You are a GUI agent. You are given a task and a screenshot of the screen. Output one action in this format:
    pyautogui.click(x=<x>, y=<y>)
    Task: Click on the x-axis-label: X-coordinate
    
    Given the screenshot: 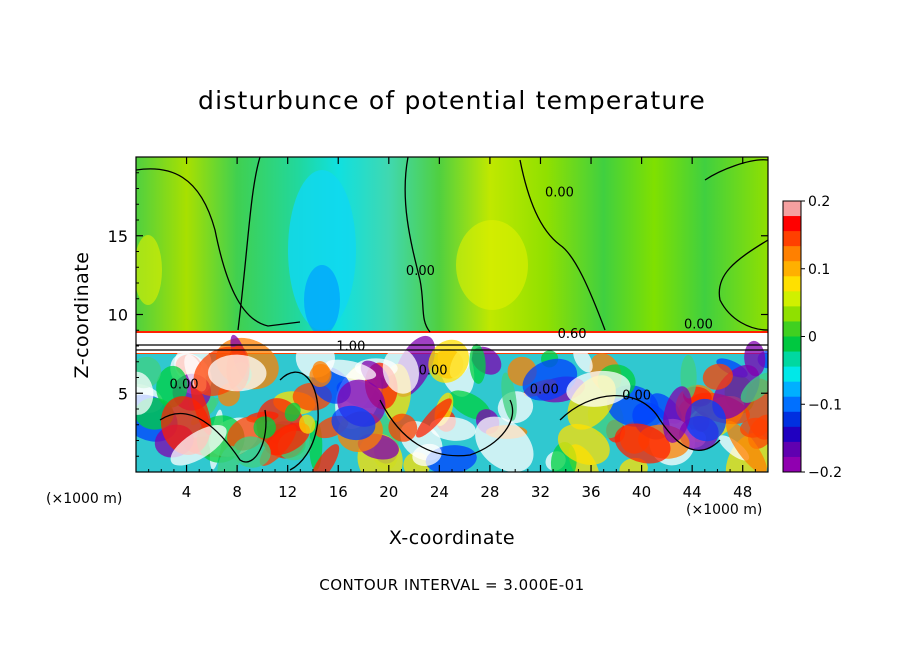 What is the action you would take?
    pyautogui.click(x=452, y=538)
    